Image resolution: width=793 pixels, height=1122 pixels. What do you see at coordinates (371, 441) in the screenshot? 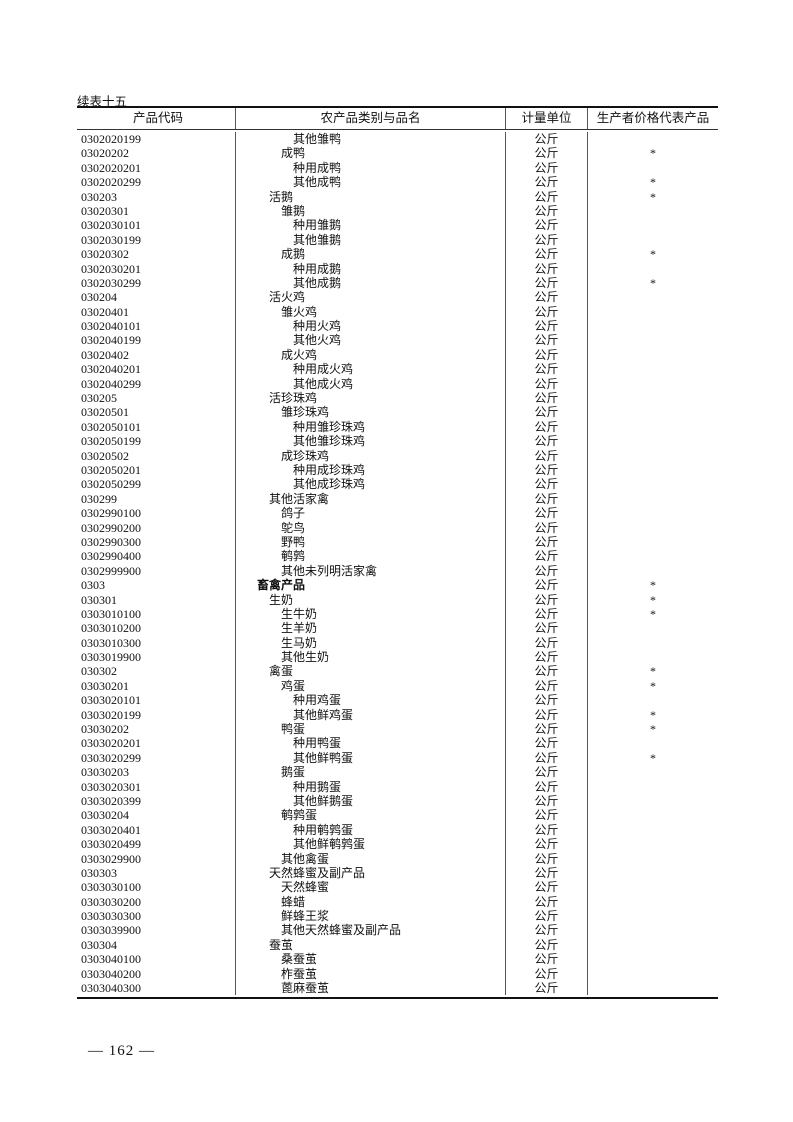
I see `product-name: 其他雏珍珠鸡` at bounding box center [371, 441].